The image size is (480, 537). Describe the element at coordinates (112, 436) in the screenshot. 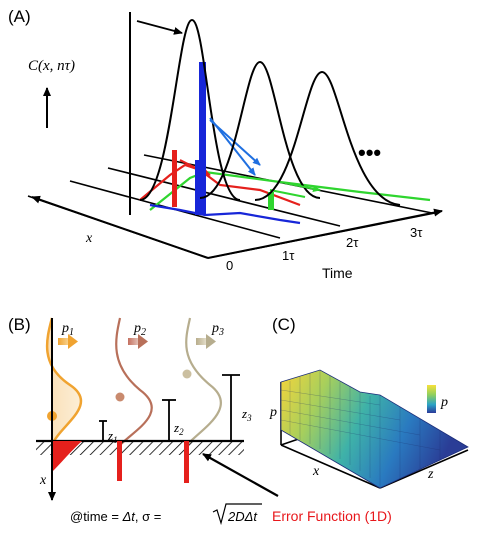

I see `z1-label: z1` at that location.